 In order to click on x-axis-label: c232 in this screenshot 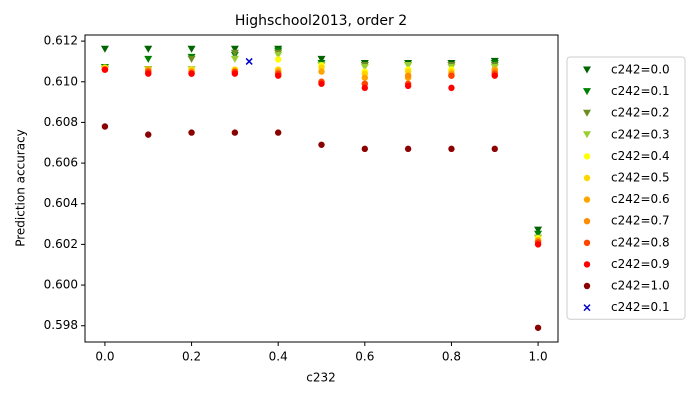, I will do `click(321, 378)`.